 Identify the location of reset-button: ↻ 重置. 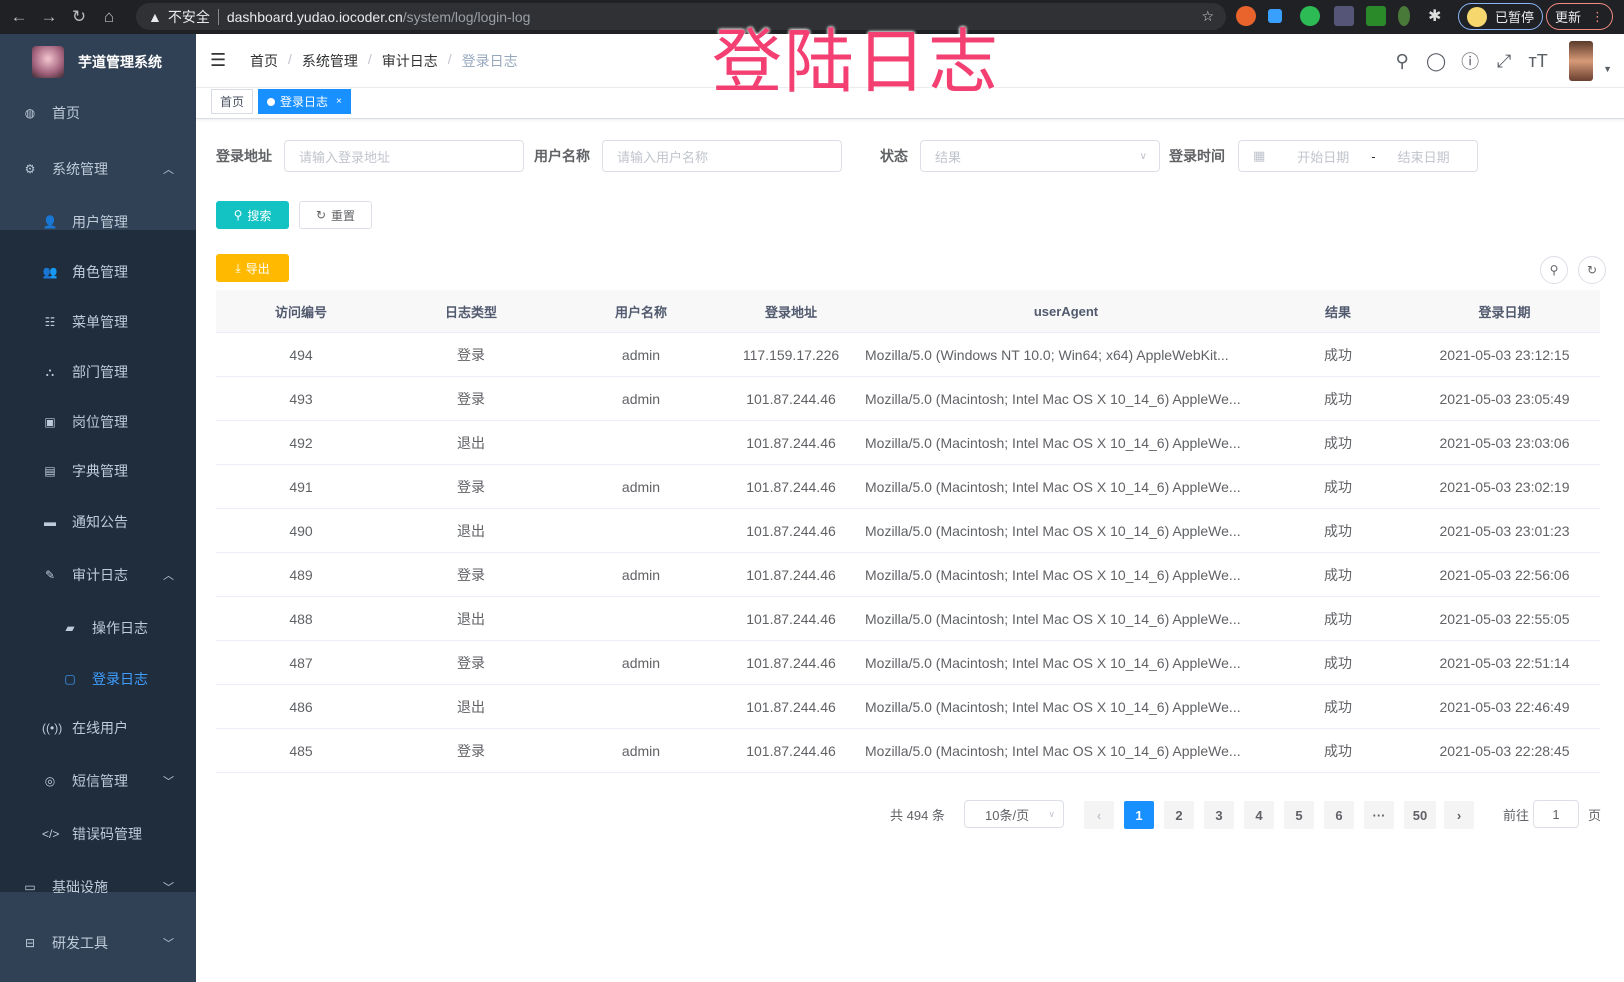
(335, 215).